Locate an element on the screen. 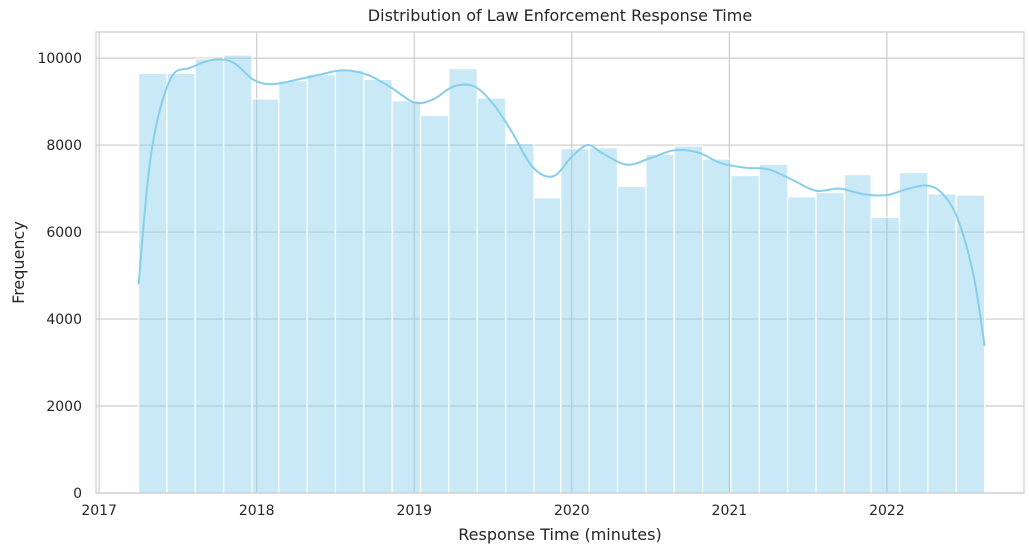 The image size is (1029, 550). x-tick-label: 2020 is located at coordinates (572, 511).